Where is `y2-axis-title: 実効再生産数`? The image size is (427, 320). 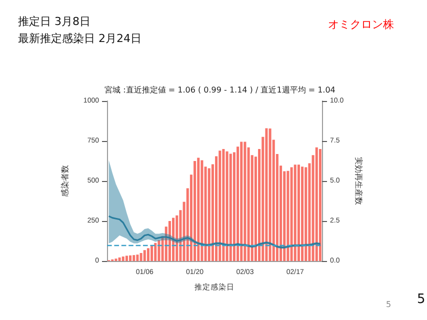
y2-axis-title: 実効再生産数 is located at coordinates (359, 181).